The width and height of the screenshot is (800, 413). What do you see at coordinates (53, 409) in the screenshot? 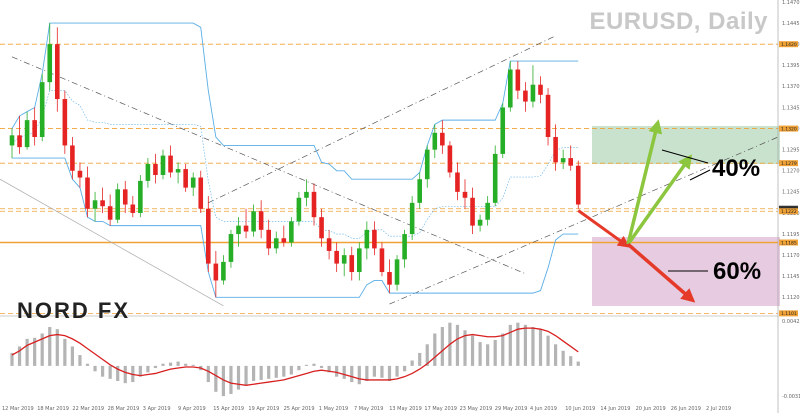
I see `date-tick-label: 18 Mar 2019` at bounding box center [53, 409].